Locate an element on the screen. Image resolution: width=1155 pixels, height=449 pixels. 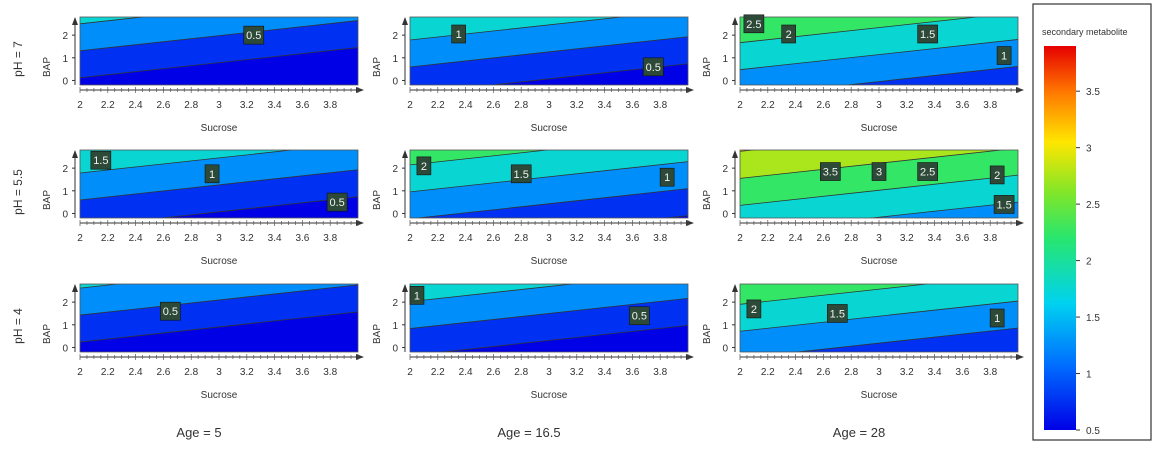
y-axis-label: BAP is located at coordinates (377, 334).